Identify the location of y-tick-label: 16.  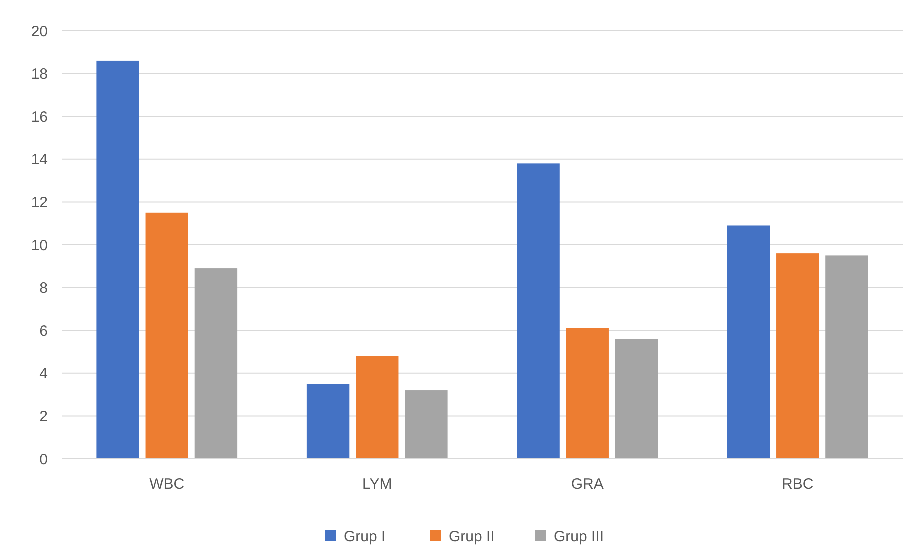
(39, 117).